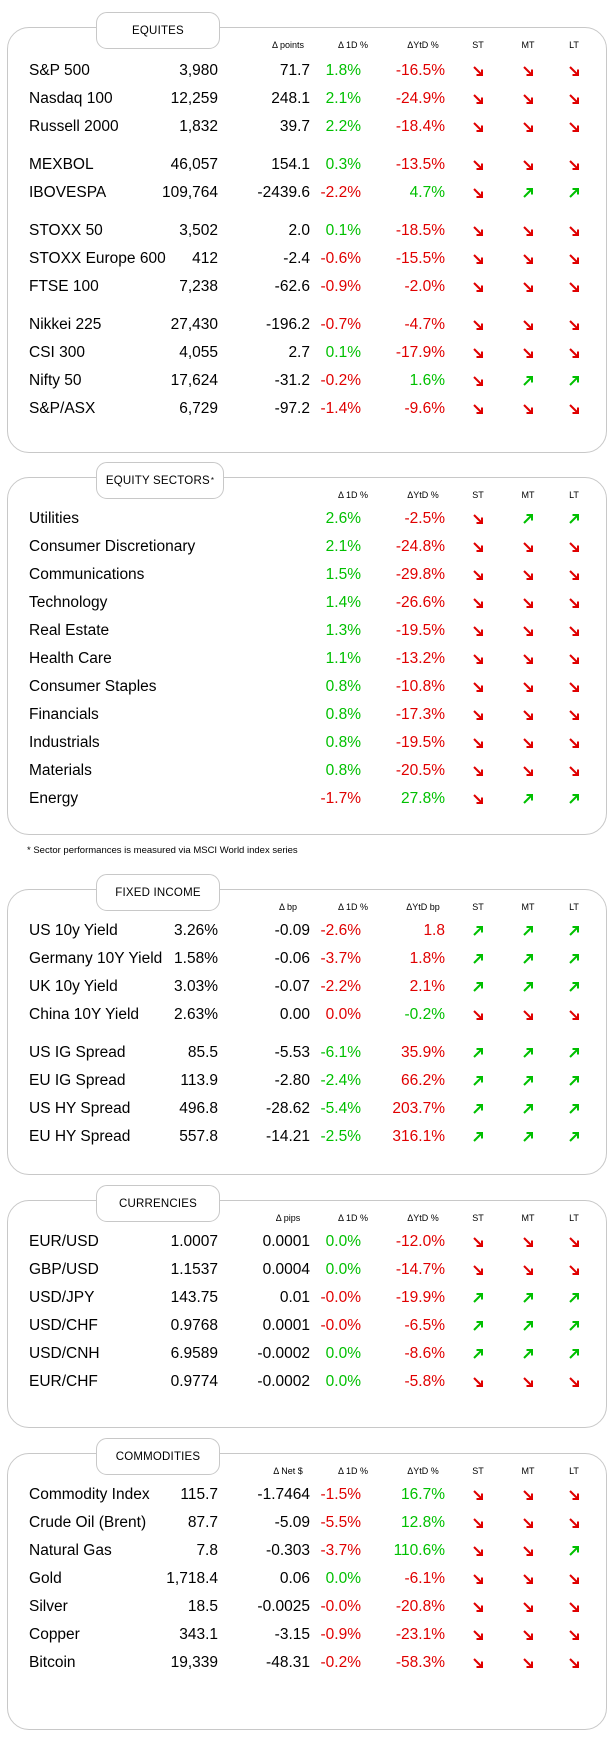 Image resolution: width=616 pixels, height=1739 pixels. I want to click on row-1d-pct: -0.0%, so click(341, 1297).